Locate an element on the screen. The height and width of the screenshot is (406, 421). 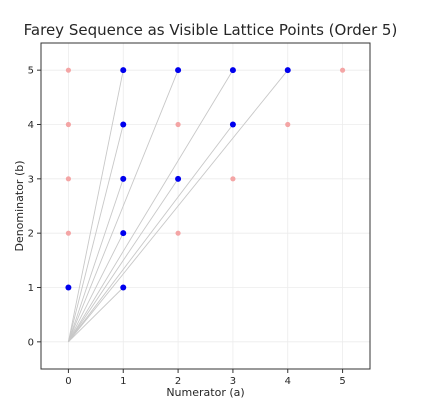
x-axis-label: Numerator (a) is located at coordinates (205, 392).